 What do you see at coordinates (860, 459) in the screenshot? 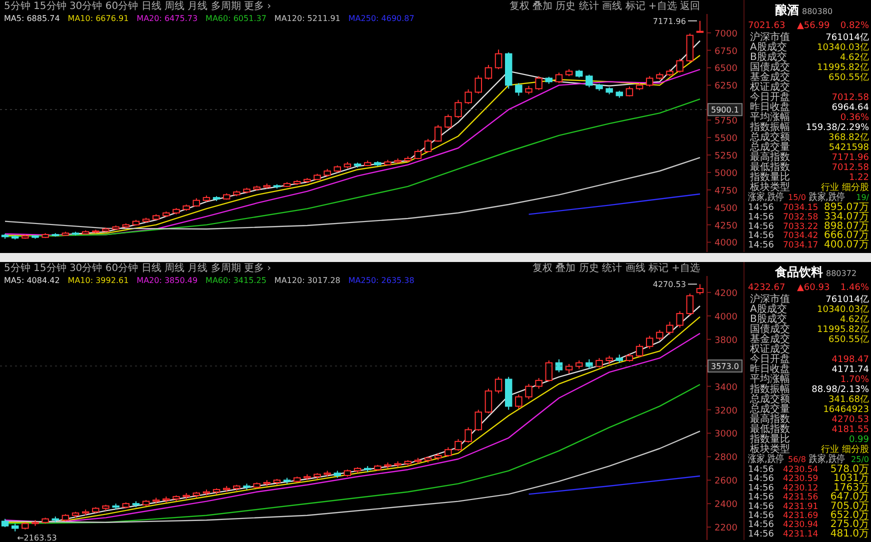
I see `text: 25/0` at bounding box center [860, 459].